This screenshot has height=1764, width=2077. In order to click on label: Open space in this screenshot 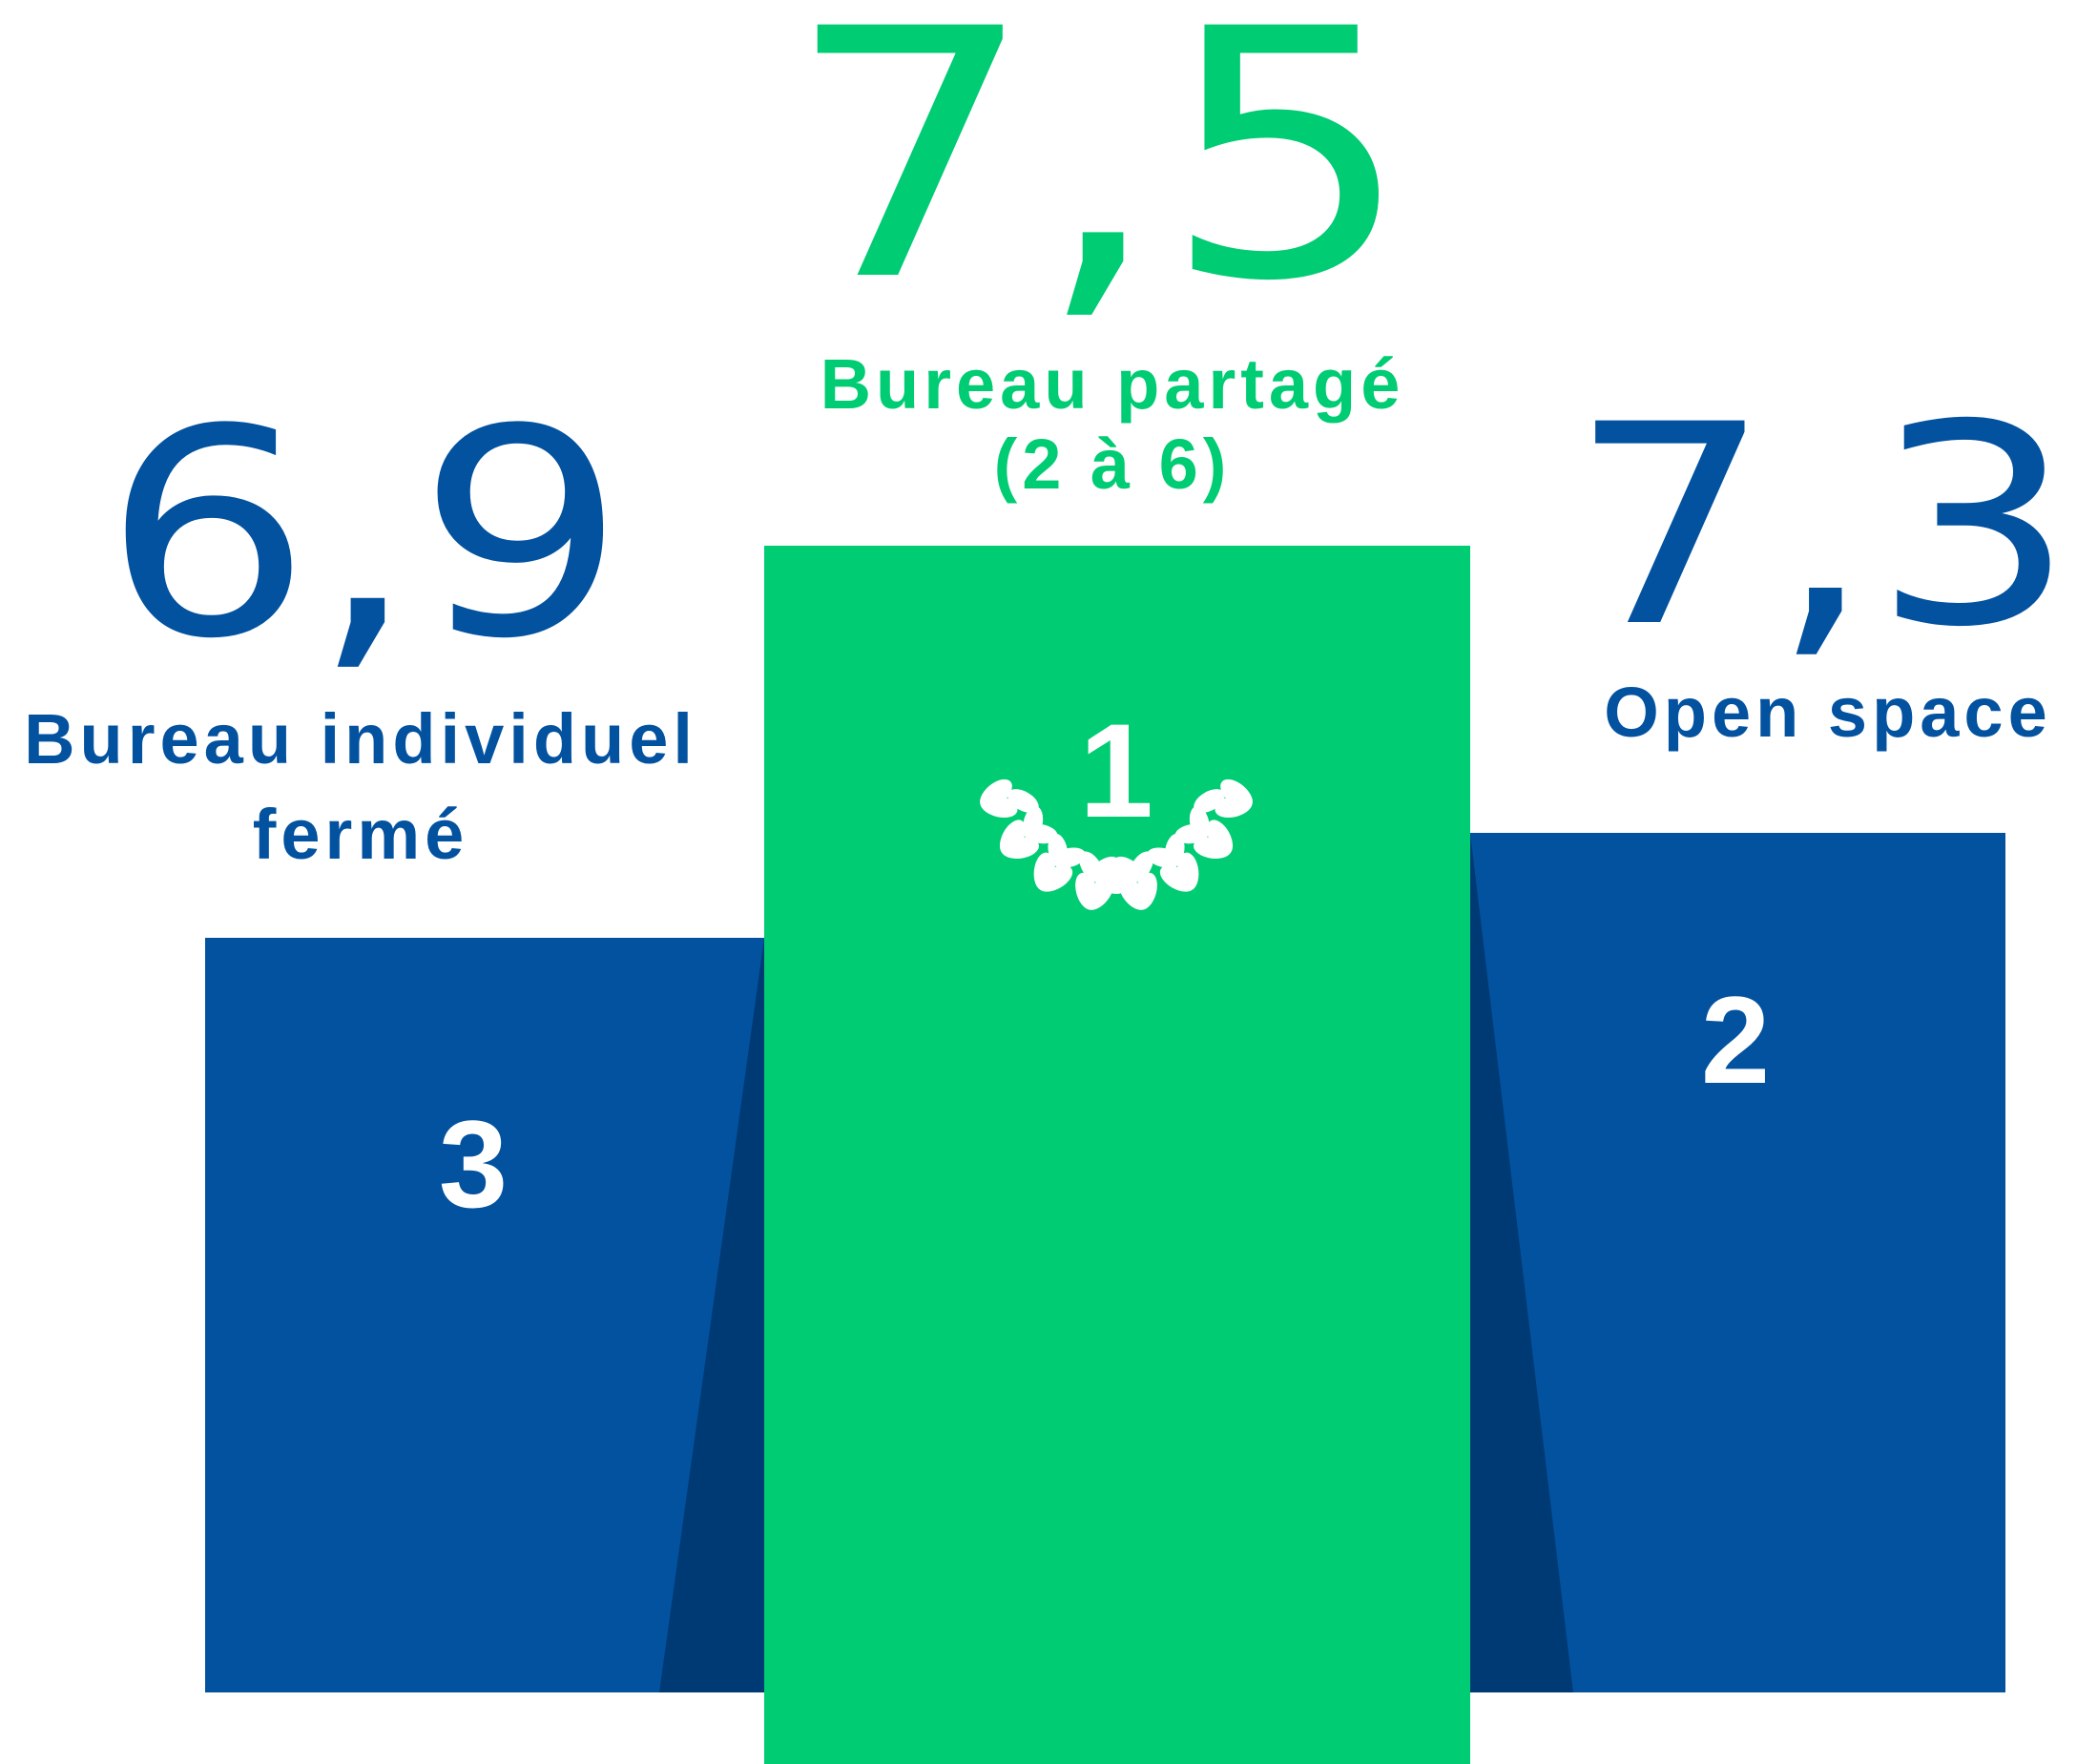, I will do `click(1828, 712)`.